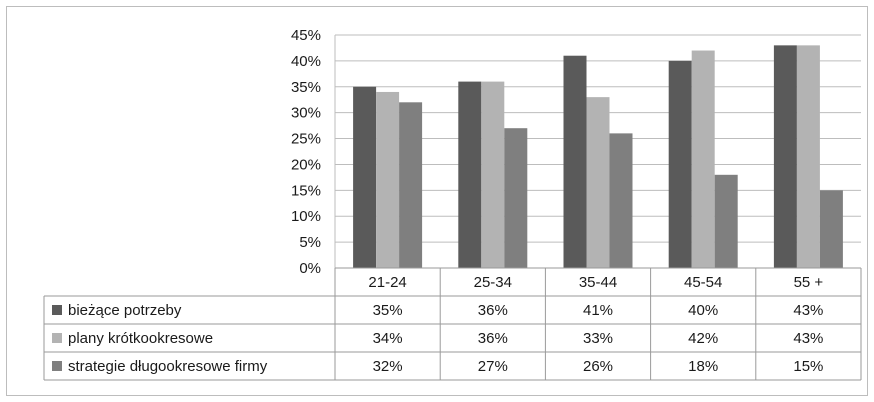  Describe the element at coordinates (306, 216) in the screenshot. I see `y-tick-label: 10%` at that location.